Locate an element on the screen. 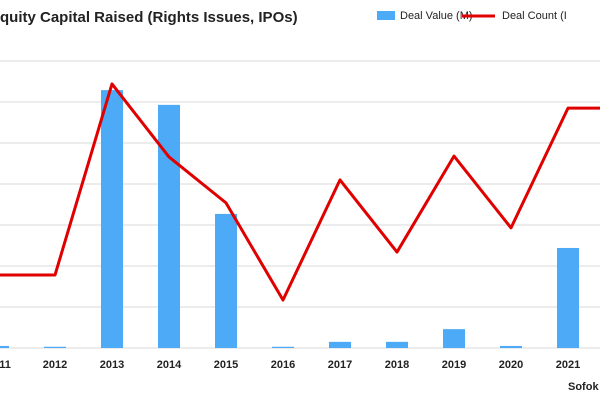 This screenshot has width=600, height=400. x-tick-label: 2018 is located at coordinates (397, 365).